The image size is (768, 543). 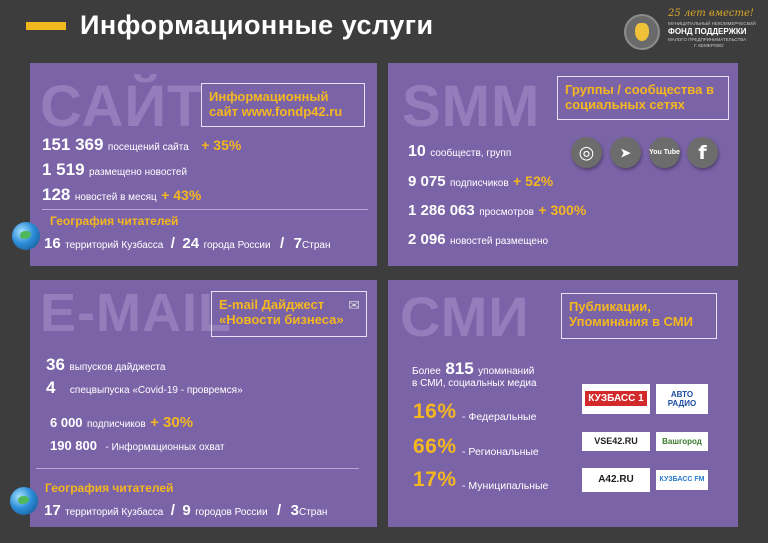 I want to click on smi-mentions-prefix: Более, so click(x=426, y=371).